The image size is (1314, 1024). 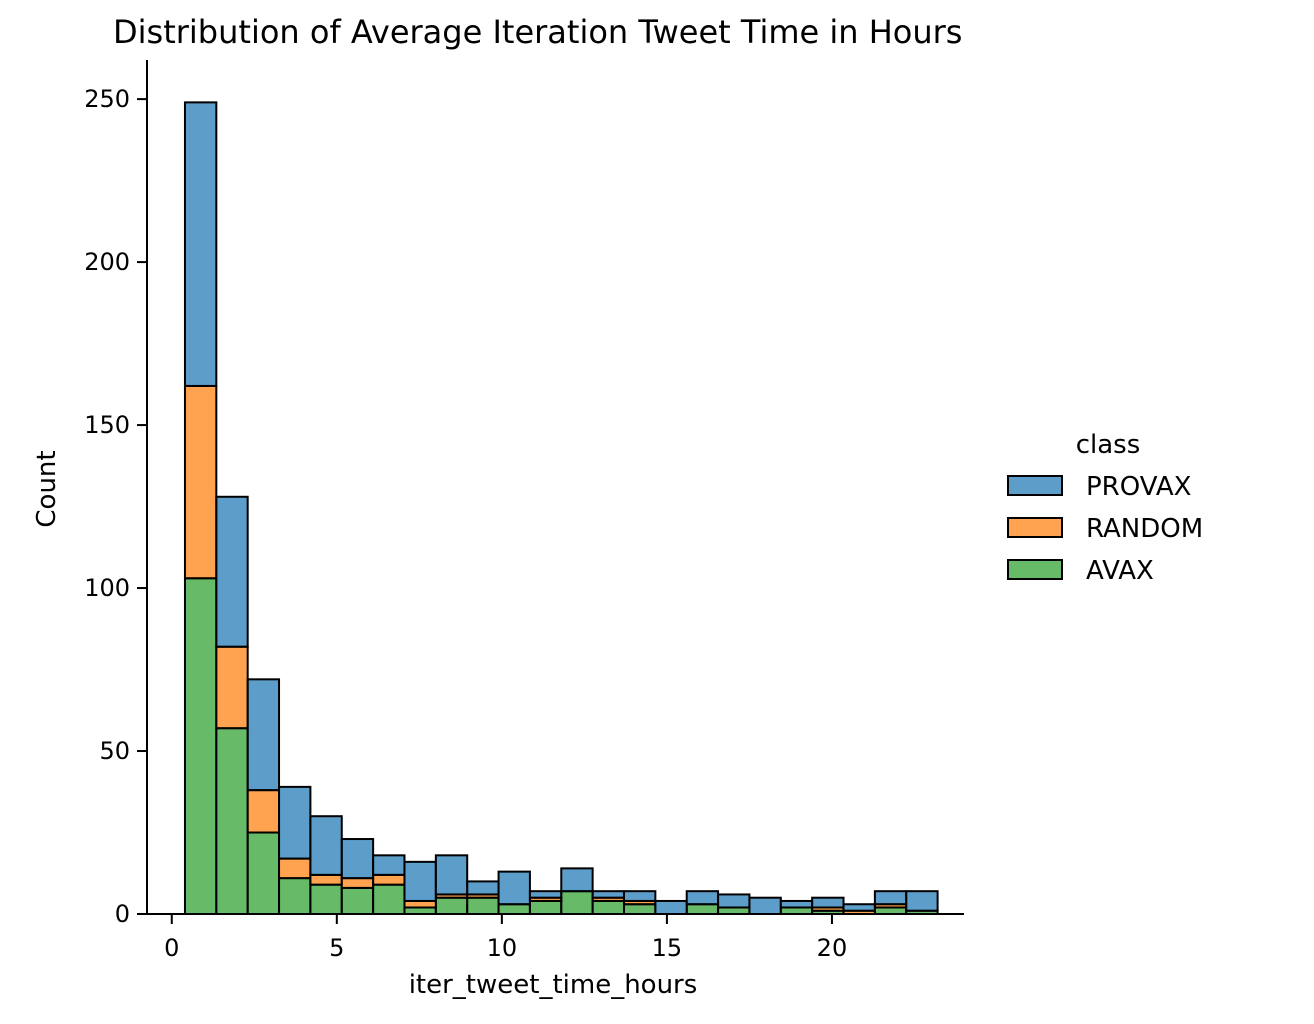 I want to click on legend-swatch-random, so click(x=1035, y=527).